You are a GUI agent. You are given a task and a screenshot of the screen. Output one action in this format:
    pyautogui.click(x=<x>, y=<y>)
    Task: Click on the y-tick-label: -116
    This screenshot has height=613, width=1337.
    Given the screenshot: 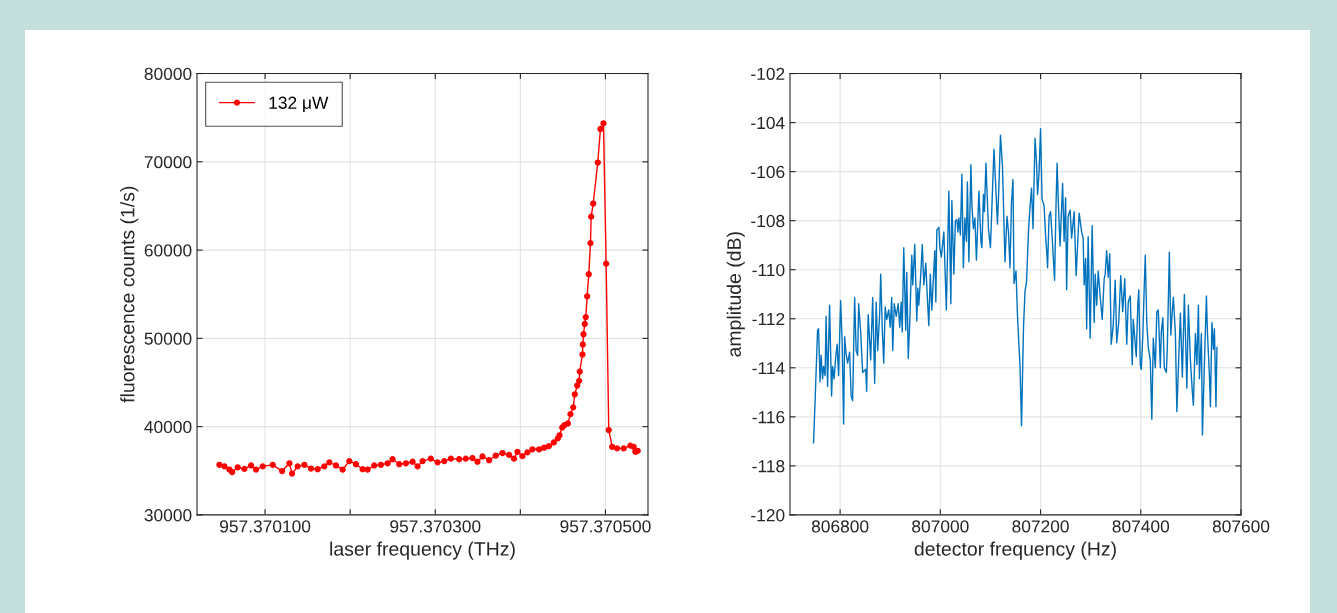 What is the action you would take?
    pyautogui.click(x=768, y=417)
    